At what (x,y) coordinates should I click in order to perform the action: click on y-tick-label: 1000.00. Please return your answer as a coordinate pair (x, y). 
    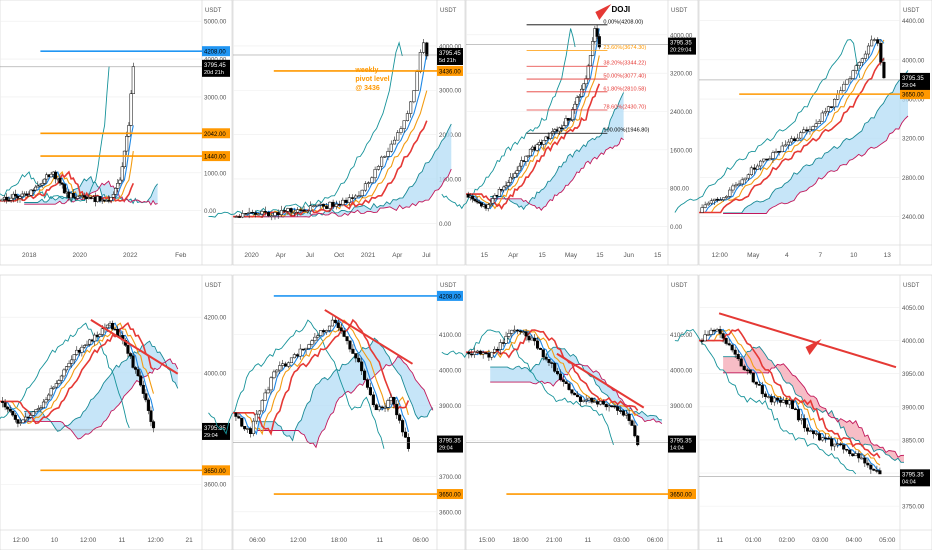
    Looking at the image, I should click on (450, 179).